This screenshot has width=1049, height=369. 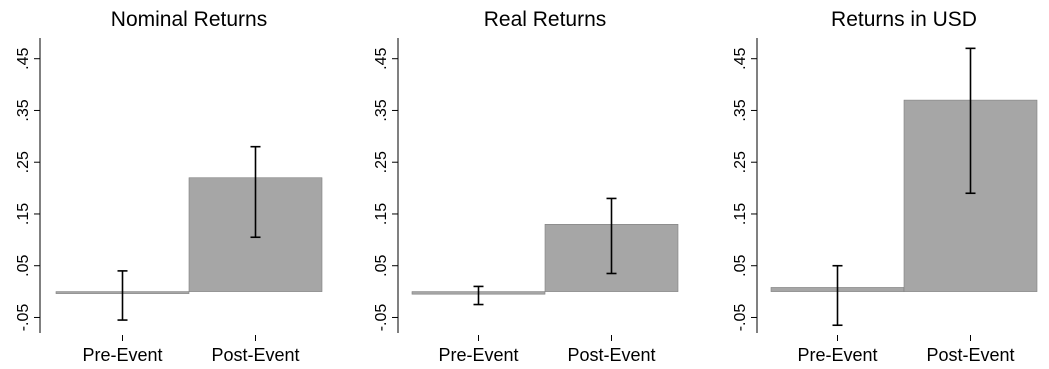 I want to click on y-tick-label-usd: .05, so click(x=740, y=266).